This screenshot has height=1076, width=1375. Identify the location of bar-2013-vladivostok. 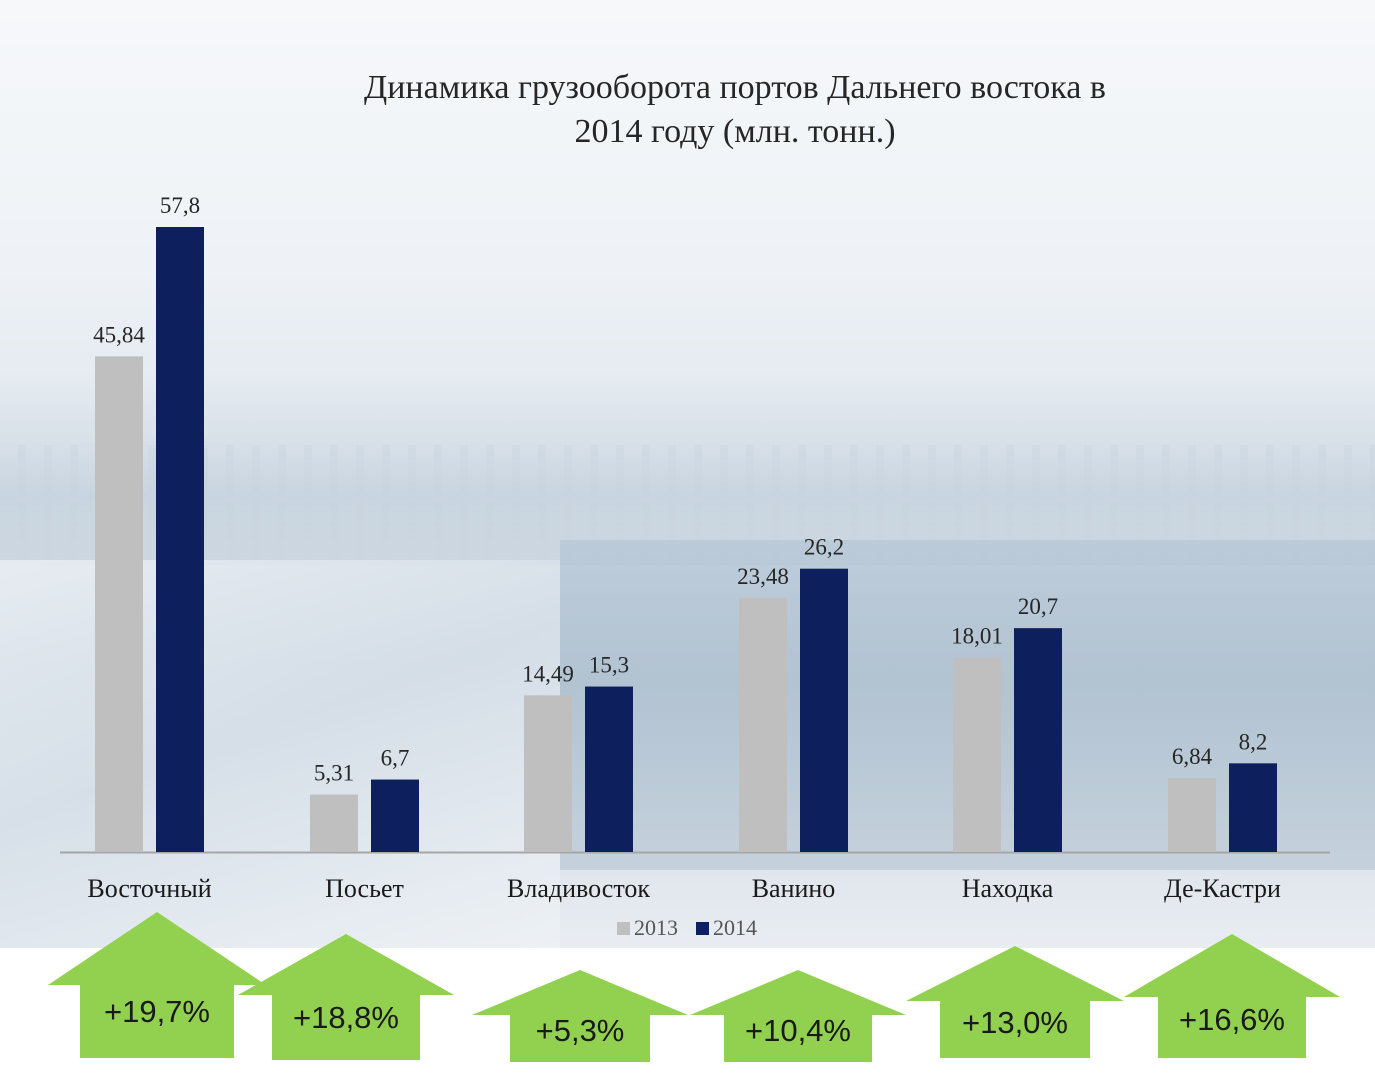
(548, 773).